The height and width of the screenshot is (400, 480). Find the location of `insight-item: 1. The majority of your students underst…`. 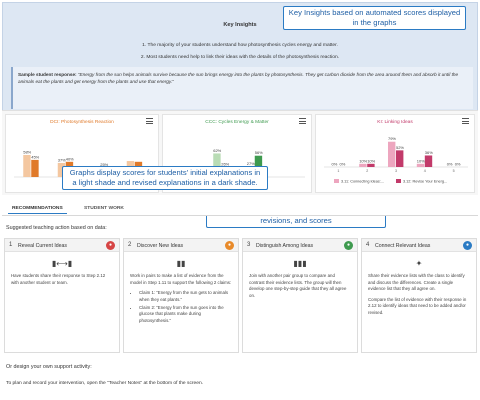

insight-item: 1. The majority of your students underst… is located at coordinates (240, 45).